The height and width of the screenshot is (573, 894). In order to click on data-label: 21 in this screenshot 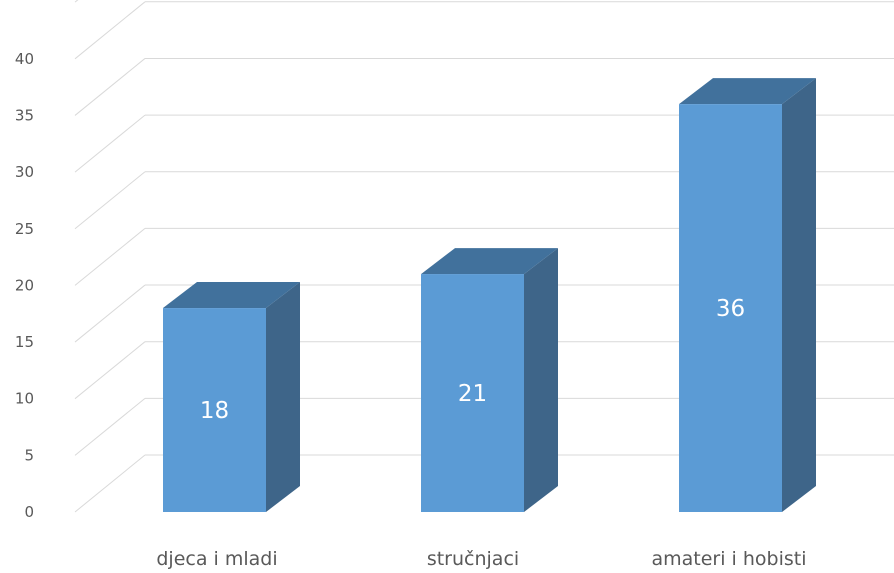, I will do `click(472, 394)`.